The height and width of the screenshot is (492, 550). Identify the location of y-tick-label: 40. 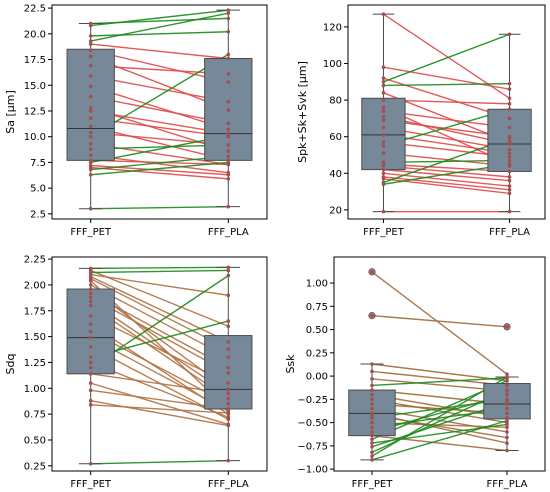
(335, 174).